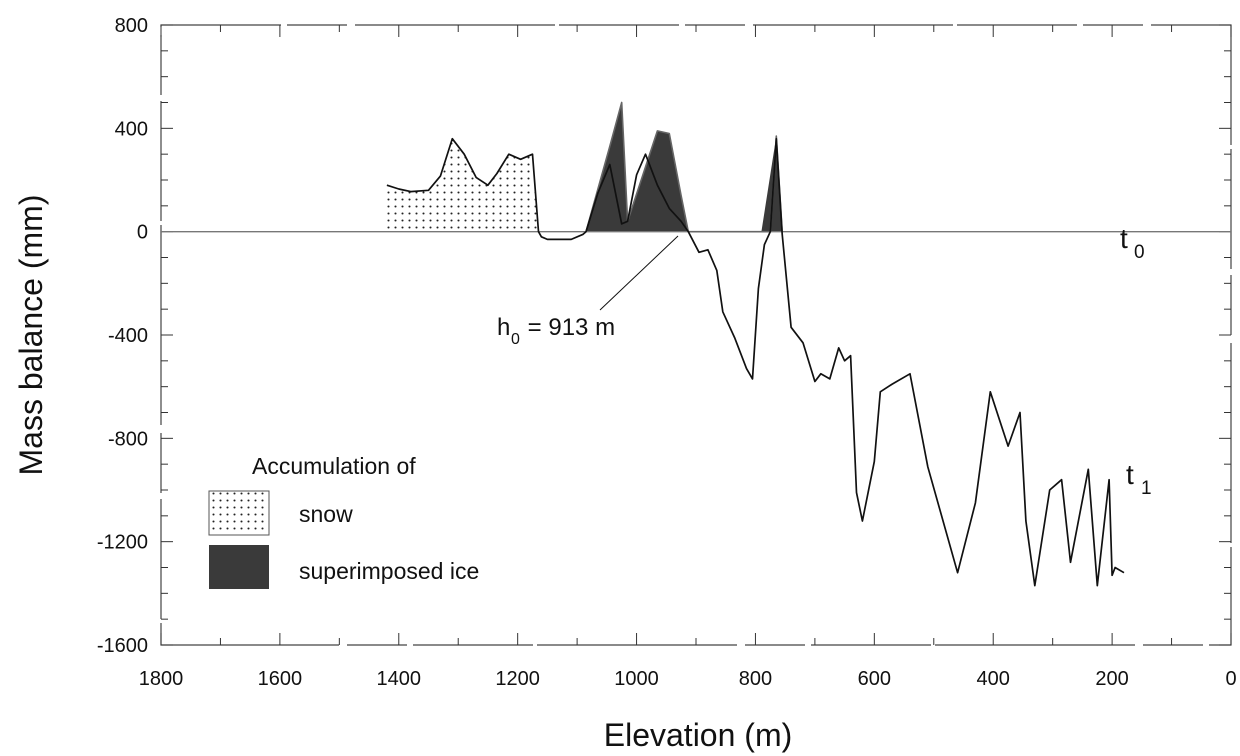  What do you see at coordinates (1139, 479) in the screenshot?
I see `t1-label: t 1` at bounding box center [1139, 479].